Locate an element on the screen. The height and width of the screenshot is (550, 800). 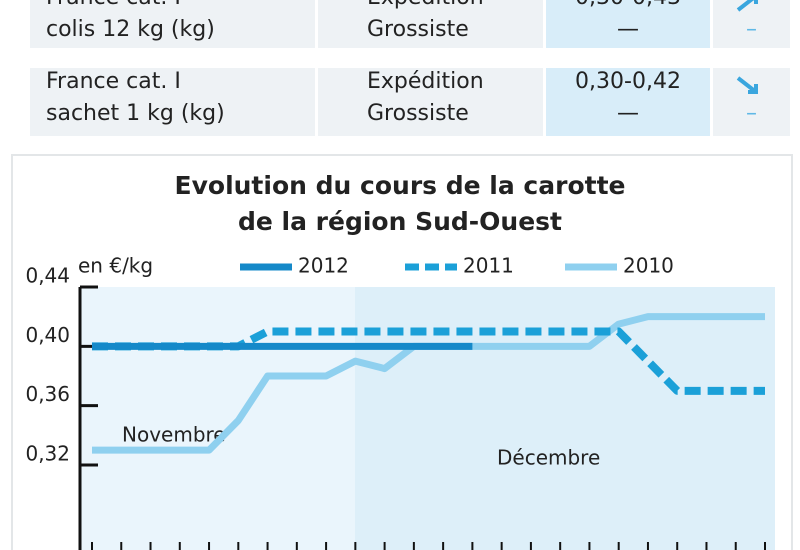
annotation: Novembre is located at coordinates (174, 435).